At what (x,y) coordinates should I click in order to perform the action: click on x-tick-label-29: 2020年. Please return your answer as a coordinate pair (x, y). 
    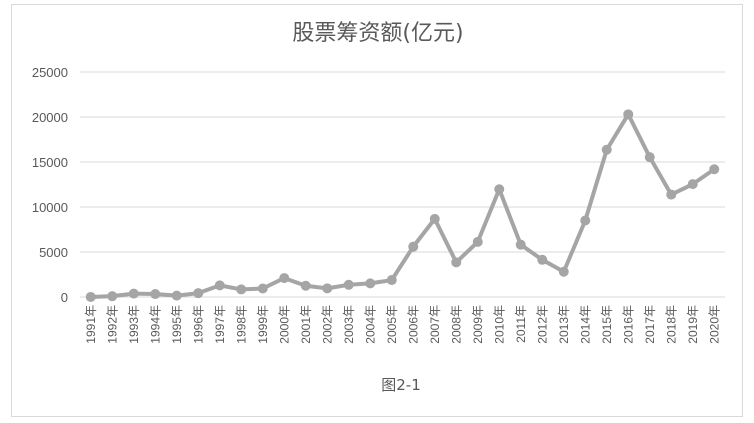
    Looking at the image, I should click on (714, 324).